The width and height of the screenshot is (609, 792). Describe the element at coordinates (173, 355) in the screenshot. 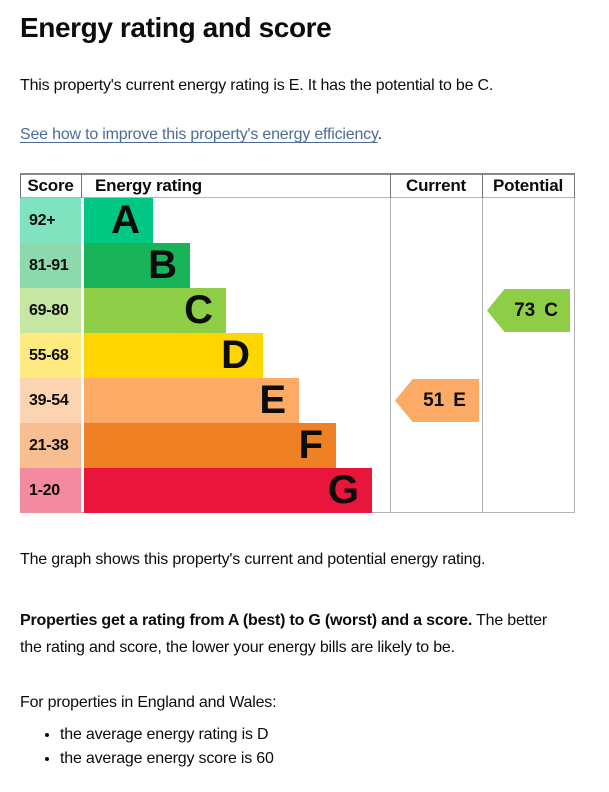

I see `rating-bar-d: D` at that location.